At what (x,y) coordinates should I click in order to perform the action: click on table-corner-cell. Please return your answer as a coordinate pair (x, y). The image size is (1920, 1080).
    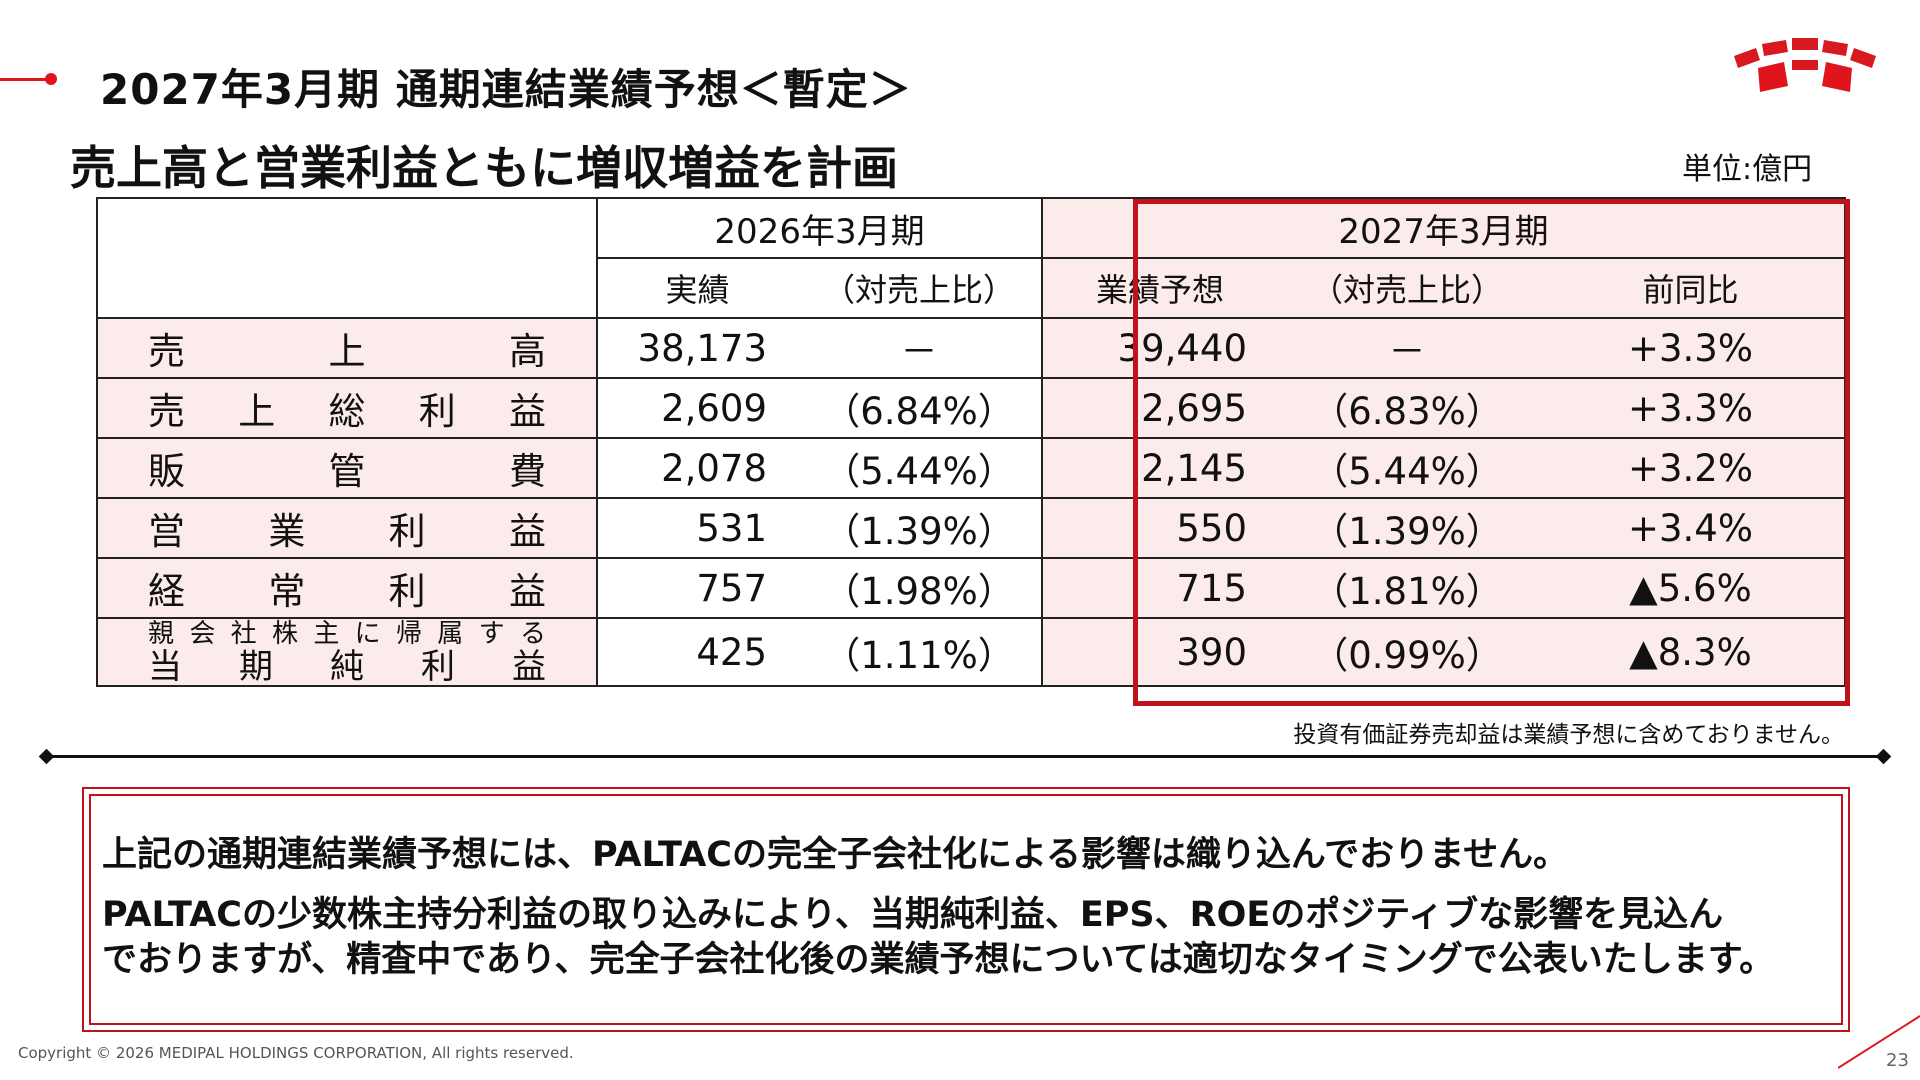
    Looking at the image, I should click on (347, 258).